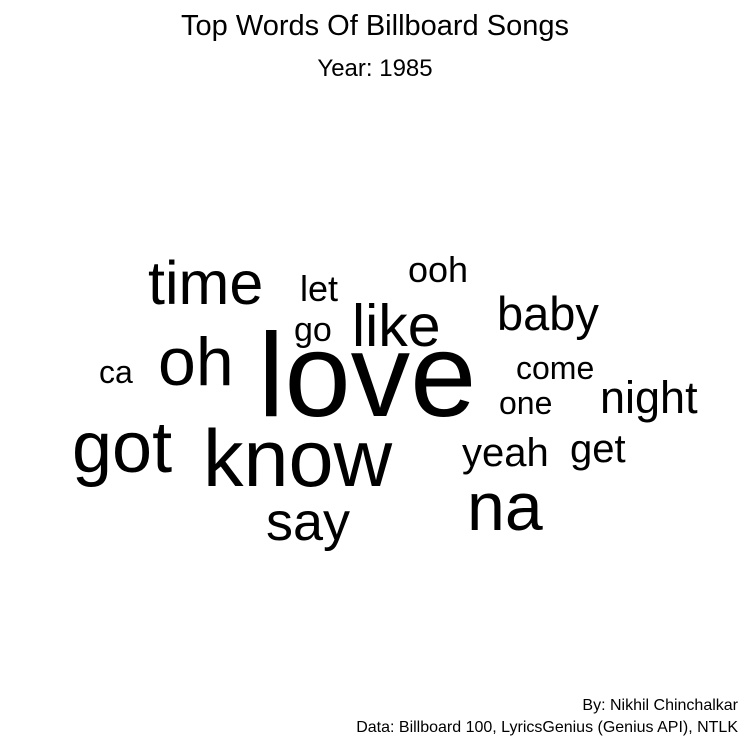 The width and height of the screenshot is (750, 750). Describe the element at coordinates (505, 507) in the screenshot. I see `word-na: na` at that location.